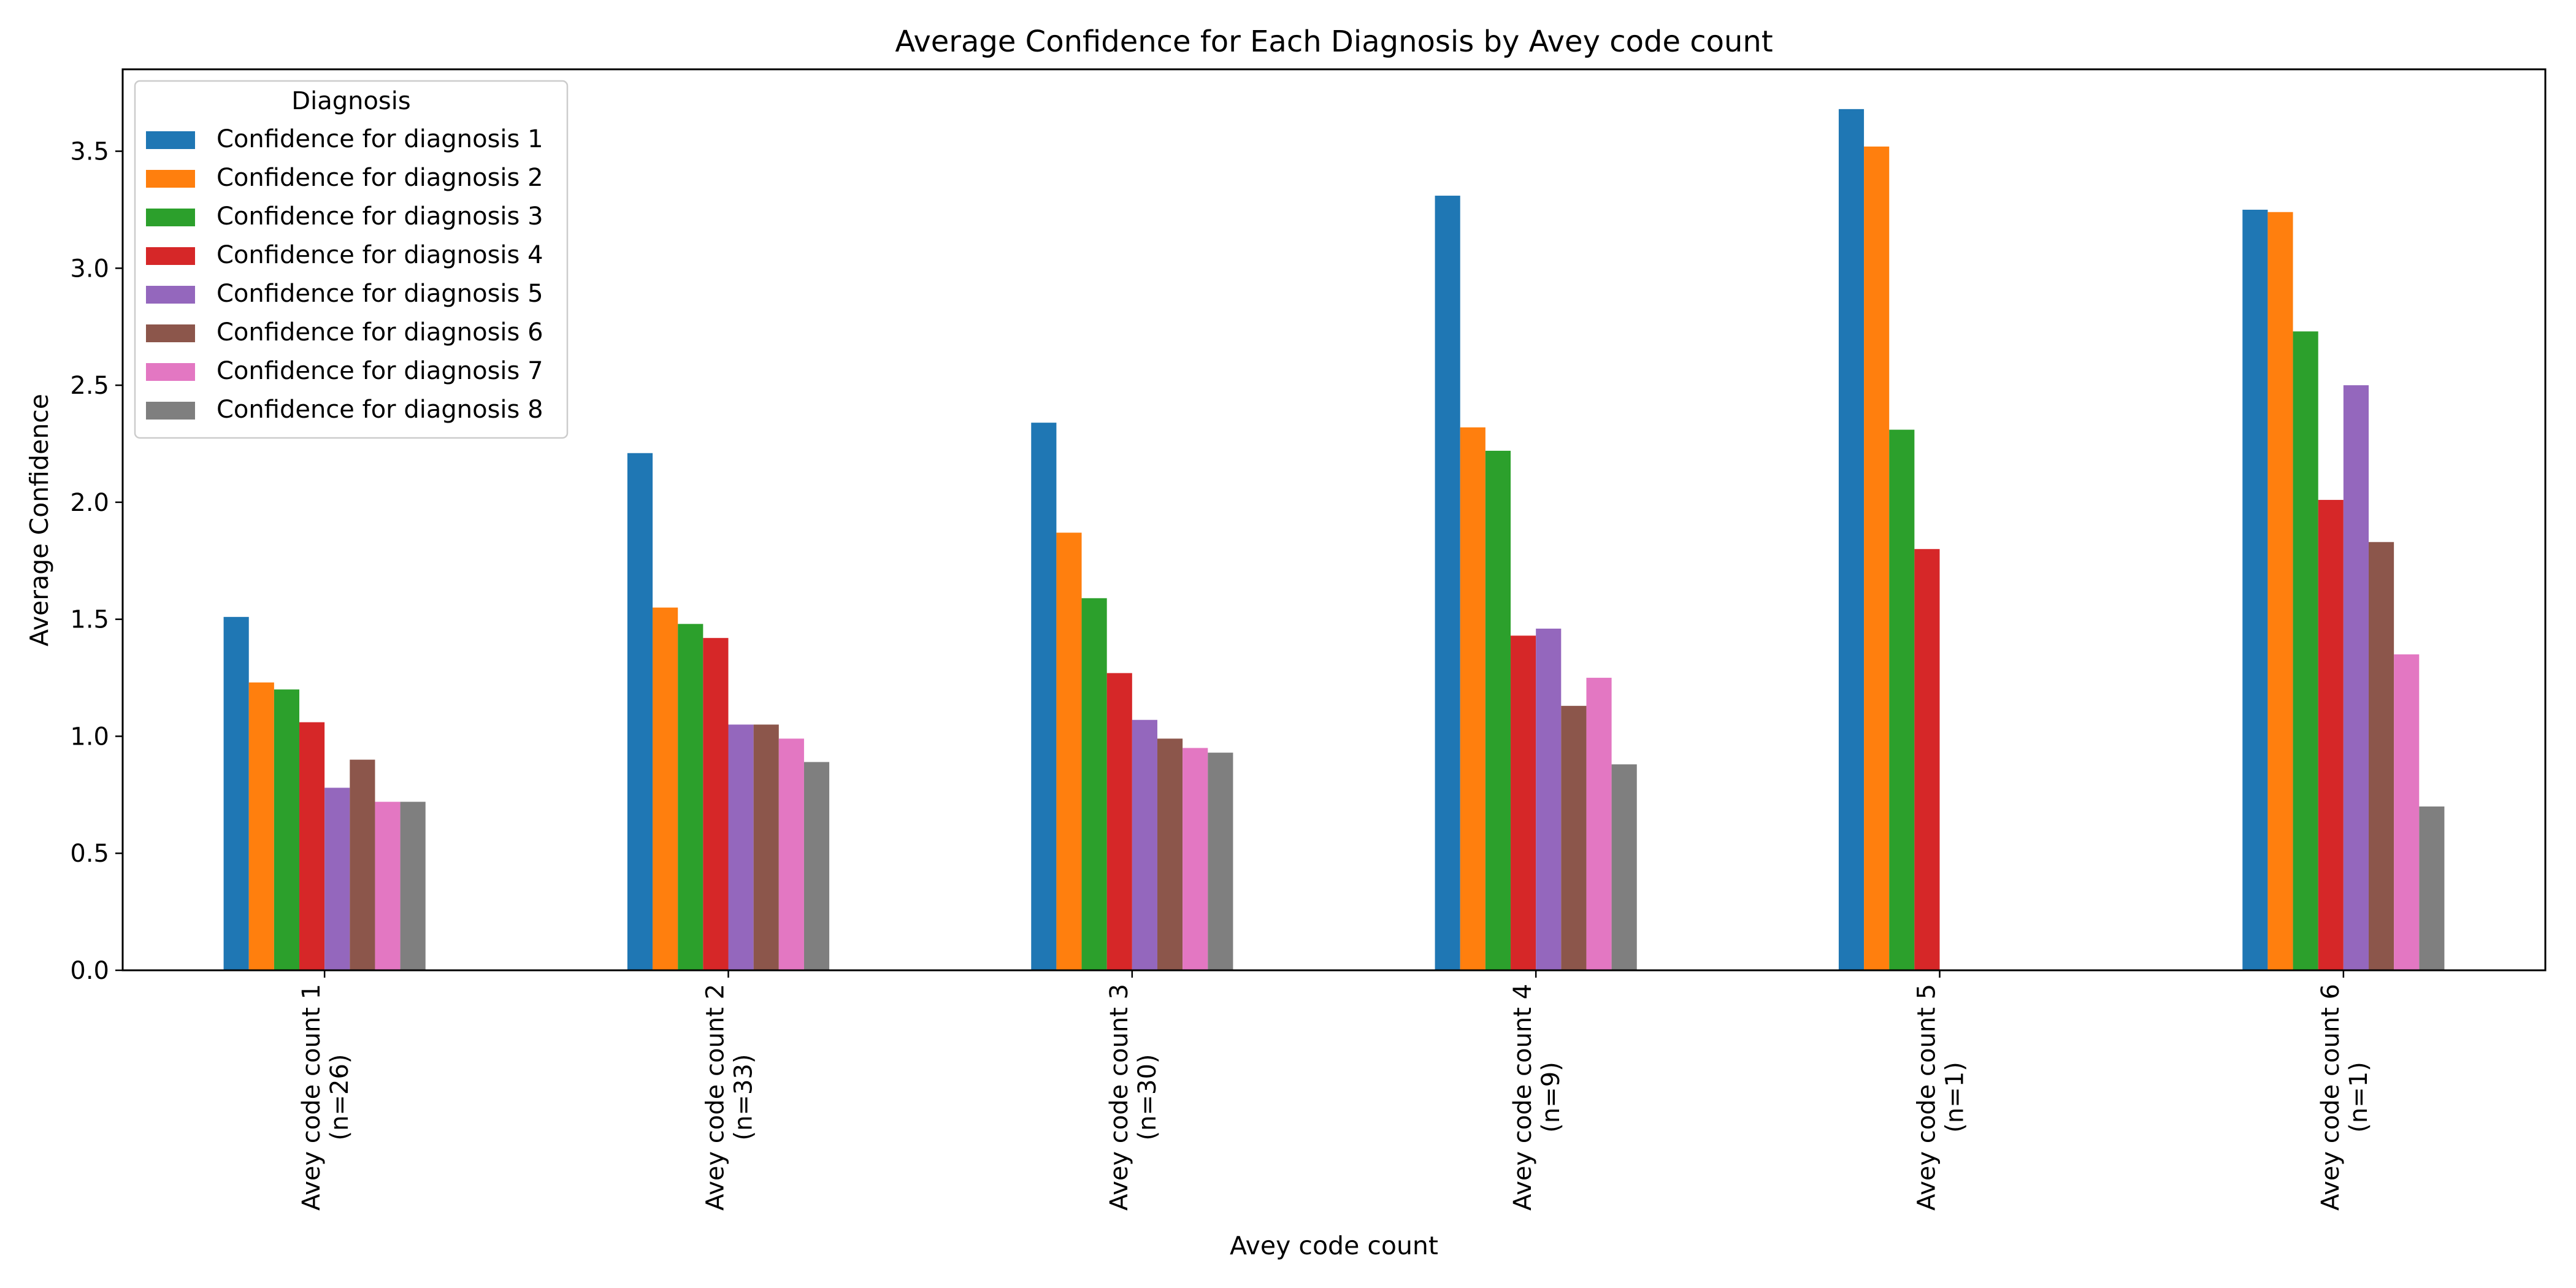 The image size is (2576, 1288). Describe the element at coordinates (1147, 1097) in the screenshot. I see `x-tick-label-count: (n=30)` at that location.